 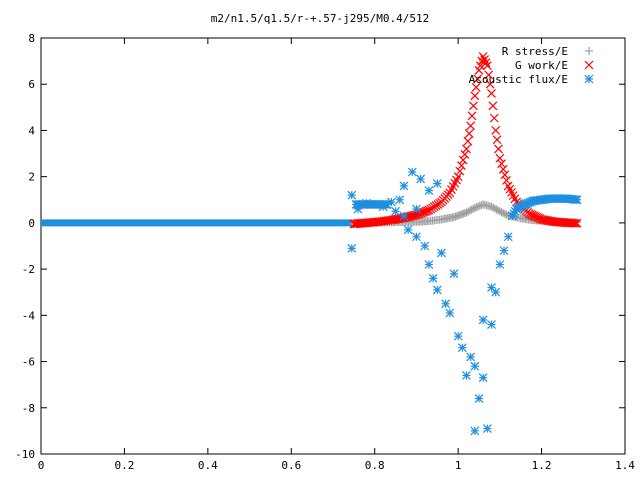 I want to click on x-tick-label: 0.8, so click(x=375, y=465).